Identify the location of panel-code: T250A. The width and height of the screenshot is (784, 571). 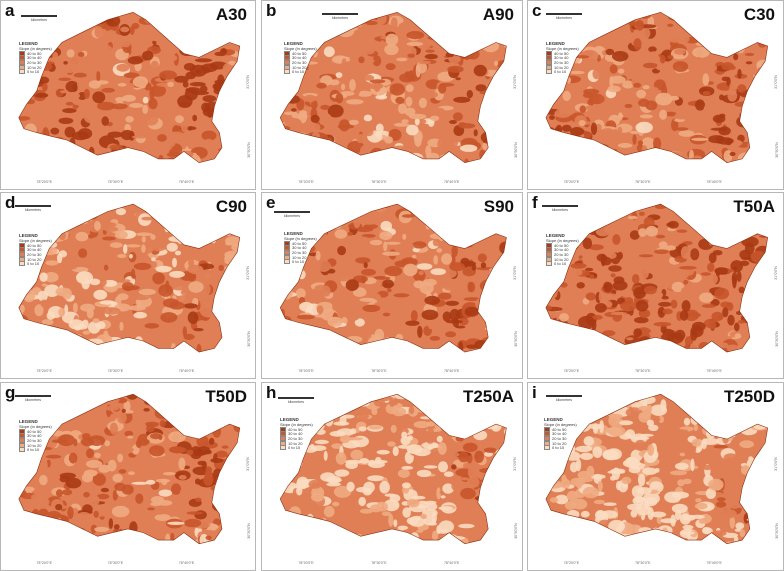
(488, 396).